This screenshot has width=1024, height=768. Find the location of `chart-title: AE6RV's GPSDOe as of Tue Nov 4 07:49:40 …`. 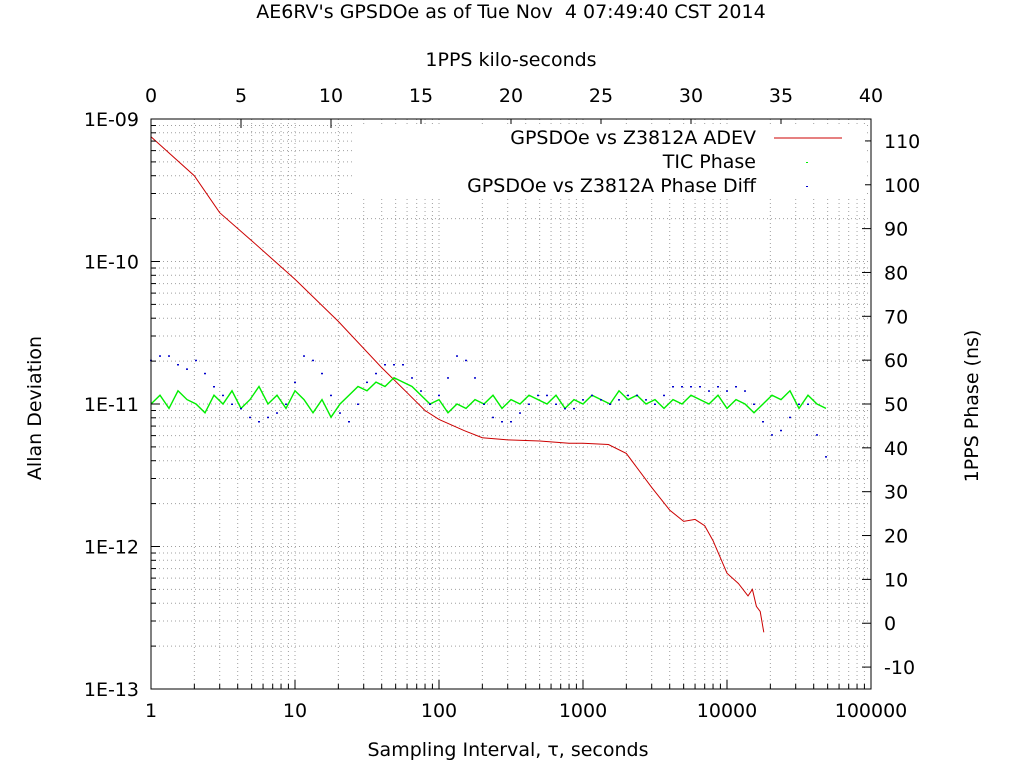

chart-title: AE6RV's GPSDOe as of Tue Nov 4 07:49:40 … is located at coordinates (510, 12).